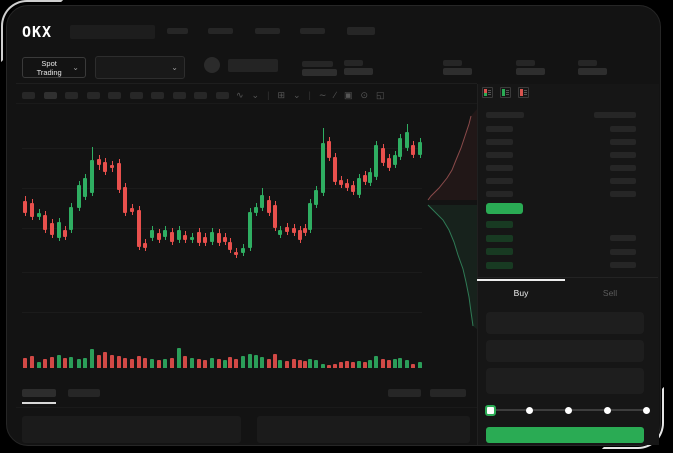 The image size is (673, 453). What do you see at coordinates (222, 352) in the screenshot?
I see `volume-bars` at bounding box center [222, 352].